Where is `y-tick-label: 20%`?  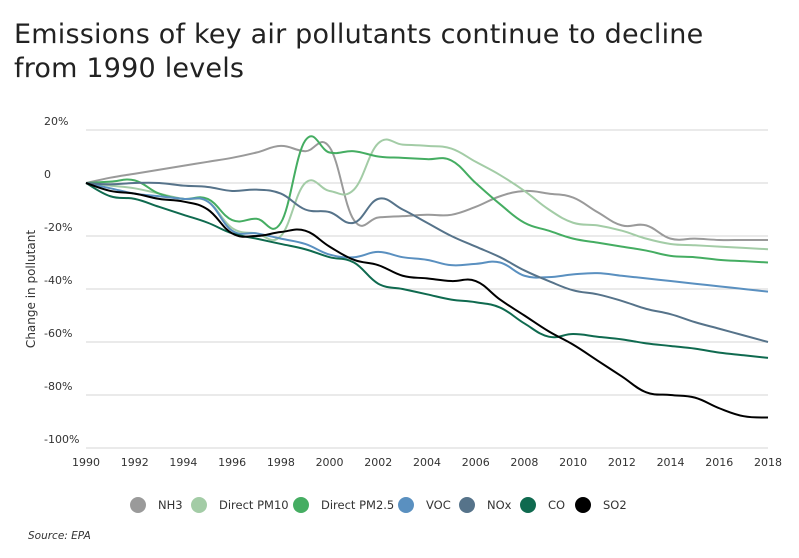
y-tick-label: 20% is located at coordinates (56, 121).